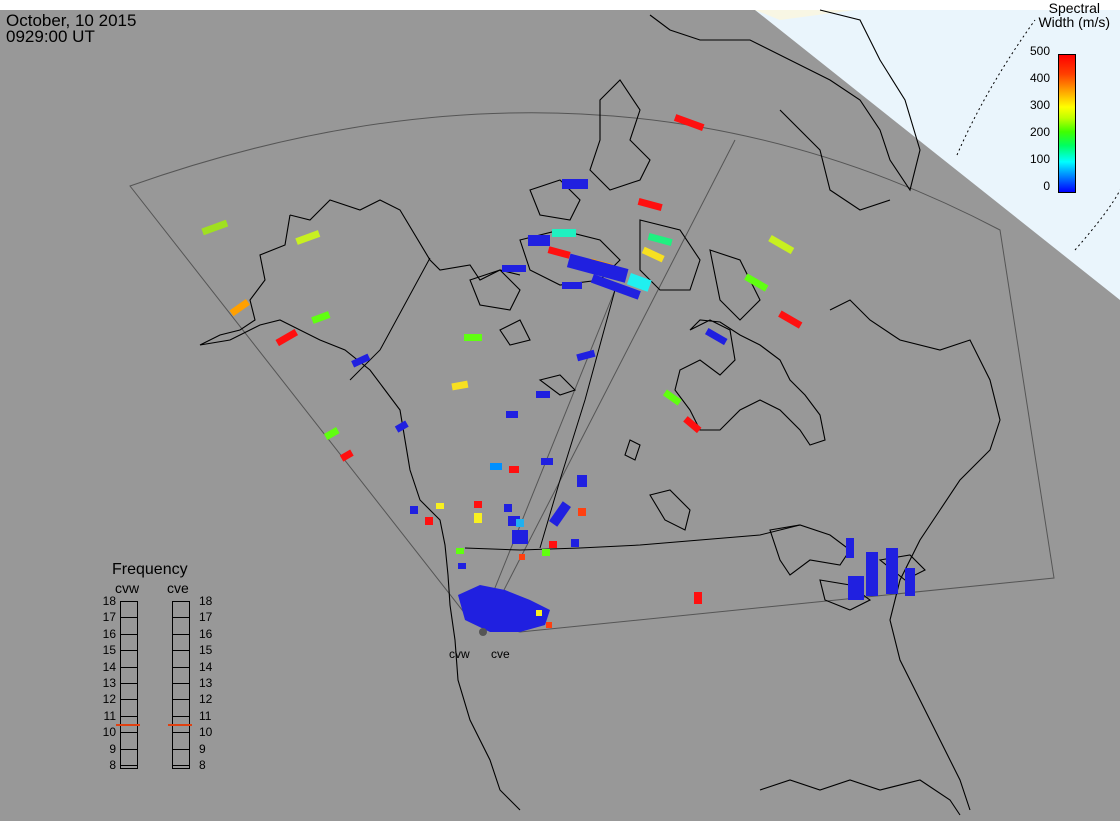 The image size is (1120, 821). Describe the element at coordinates (1067, 123) in the screenshot. I see `spectral-width-colorbar` at that location.